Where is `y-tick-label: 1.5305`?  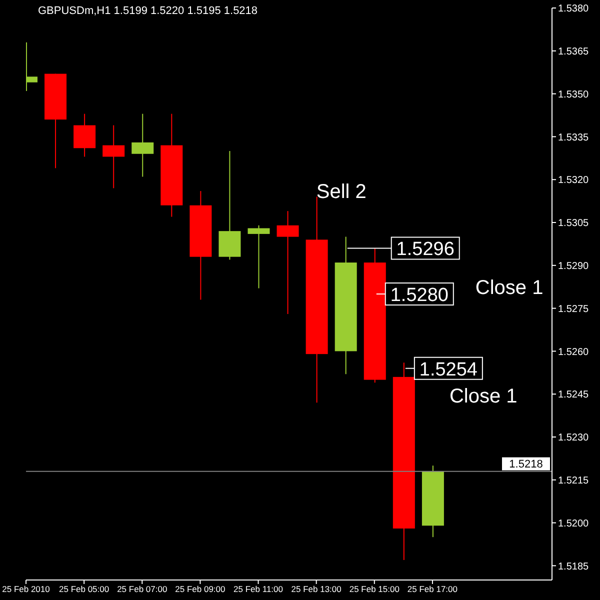 y-tick-label: 1.5305 is located at coordinates (574, 224).